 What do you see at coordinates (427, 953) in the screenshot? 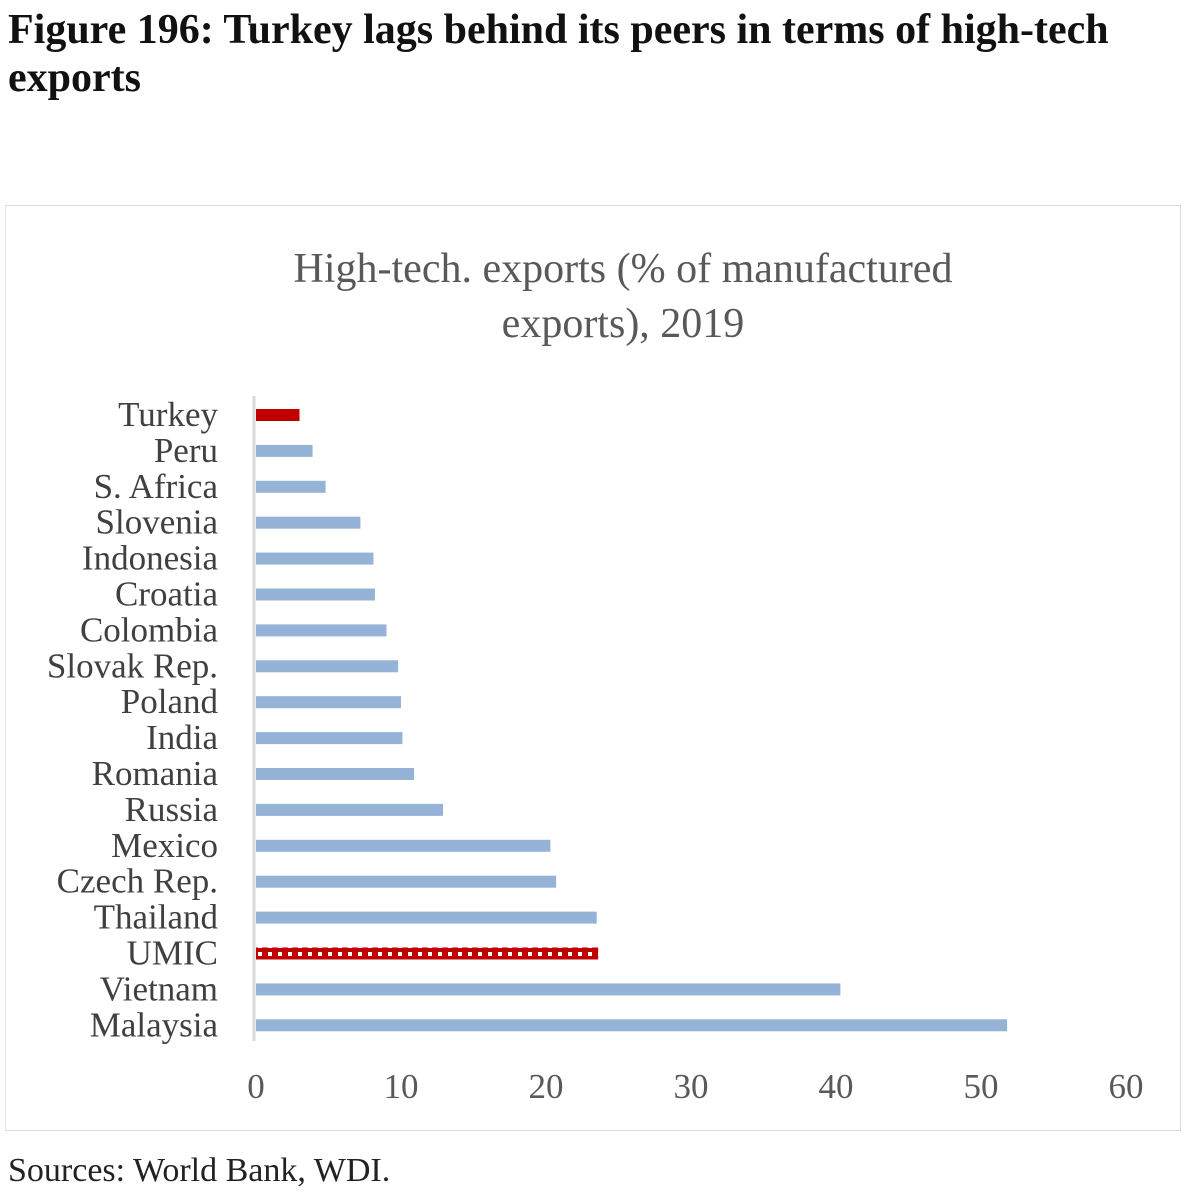
I see `bar-umic` at bounding box center [427, 953].